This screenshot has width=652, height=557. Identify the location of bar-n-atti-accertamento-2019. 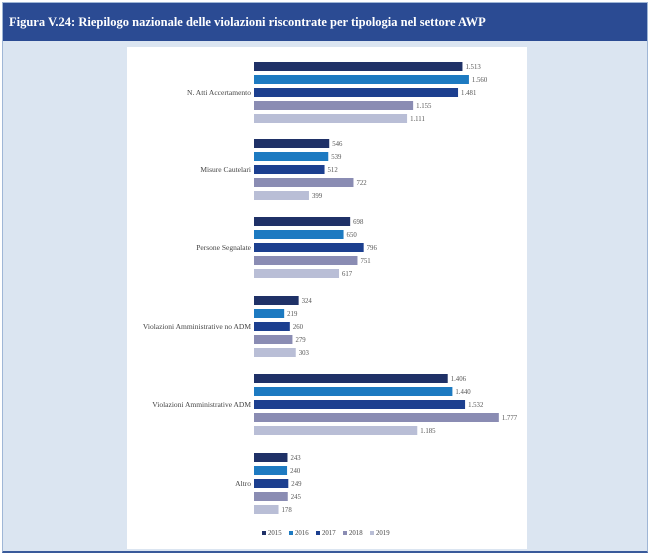
(331, 118).